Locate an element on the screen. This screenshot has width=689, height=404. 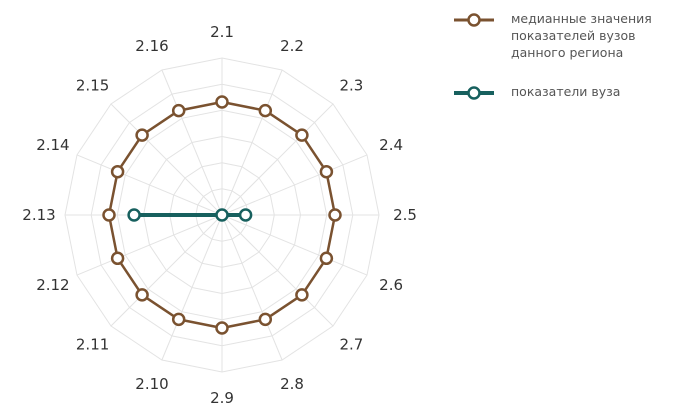
axis-label: 2.6 is located at coordinates (391, 285).